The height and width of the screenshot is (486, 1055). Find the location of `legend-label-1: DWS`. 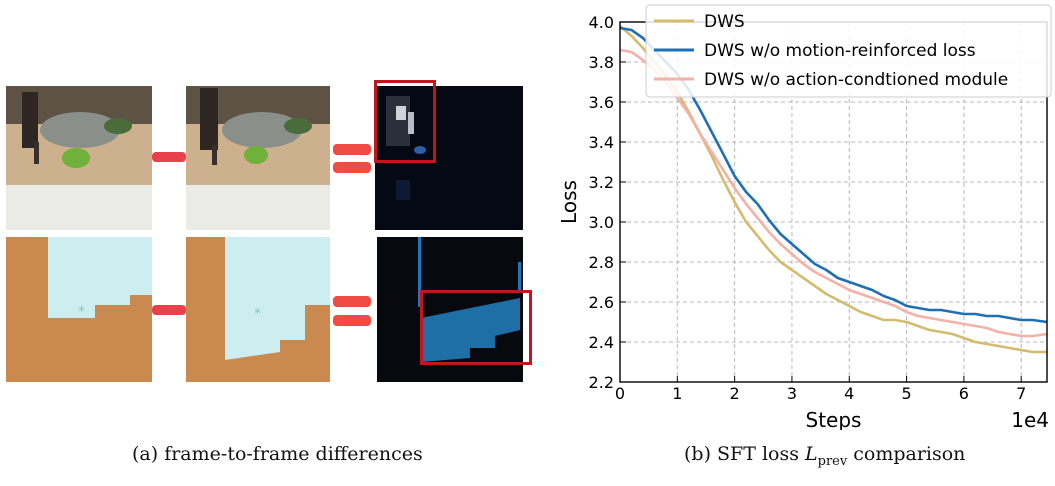

legend-label-1: DWS is located at coordinates (724, 22).